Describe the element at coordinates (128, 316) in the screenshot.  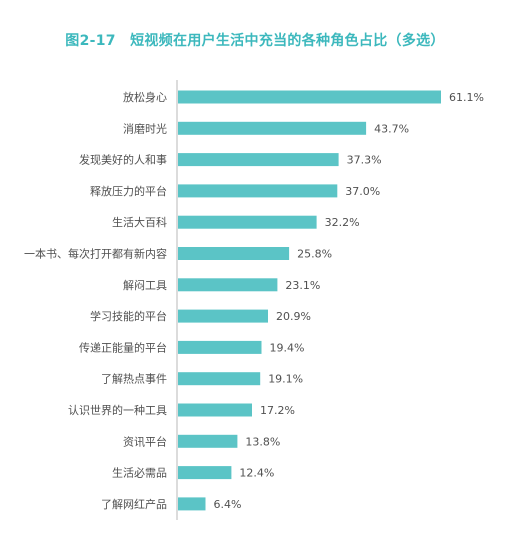
I see `category-label: 学习技能的平台` at that location.